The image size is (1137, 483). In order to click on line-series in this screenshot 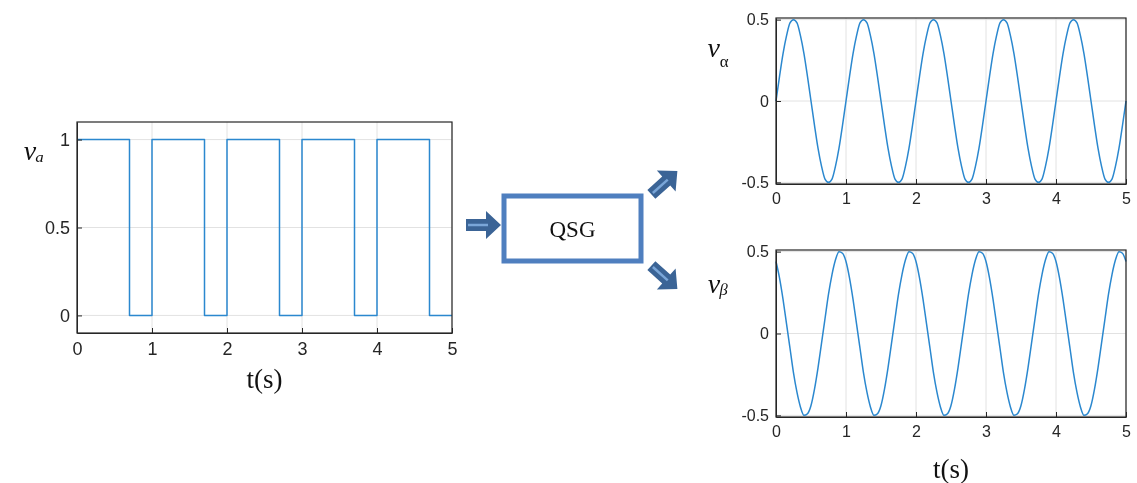, I will do `click(951, 333)`.